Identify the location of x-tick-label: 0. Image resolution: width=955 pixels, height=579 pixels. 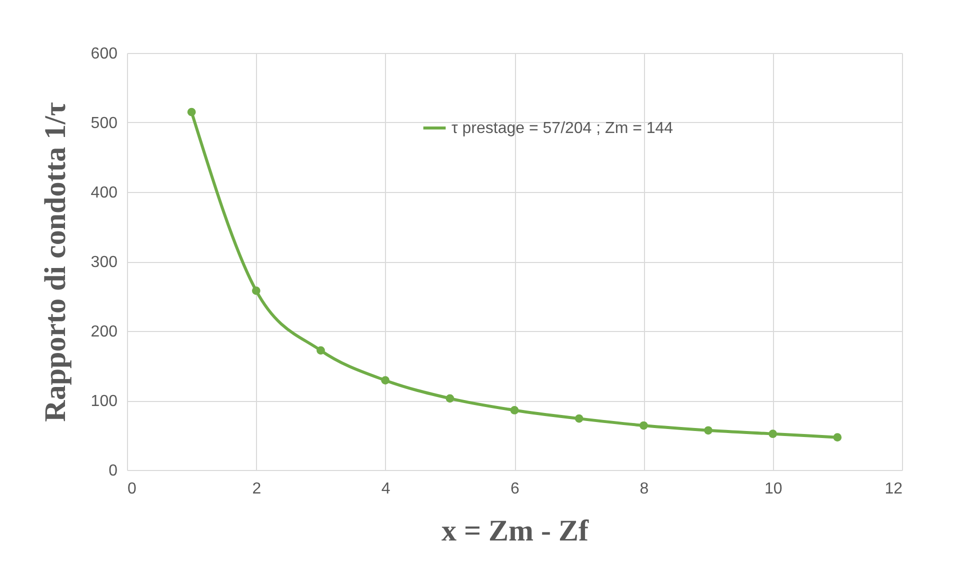
(132, 489).